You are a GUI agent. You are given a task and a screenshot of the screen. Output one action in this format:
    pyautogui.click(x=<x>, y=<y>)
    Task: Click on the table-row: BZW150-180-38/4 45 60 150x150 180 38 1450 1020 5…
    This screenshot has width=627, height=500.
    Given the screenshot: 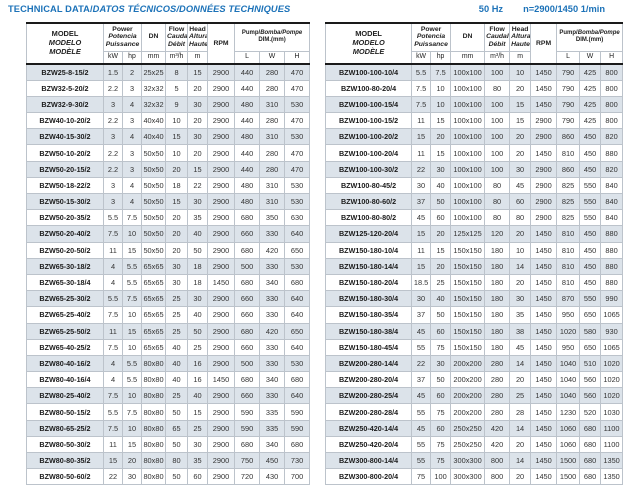 What is the action you would take?
    pyautogui.click(x=474, y=331)
    